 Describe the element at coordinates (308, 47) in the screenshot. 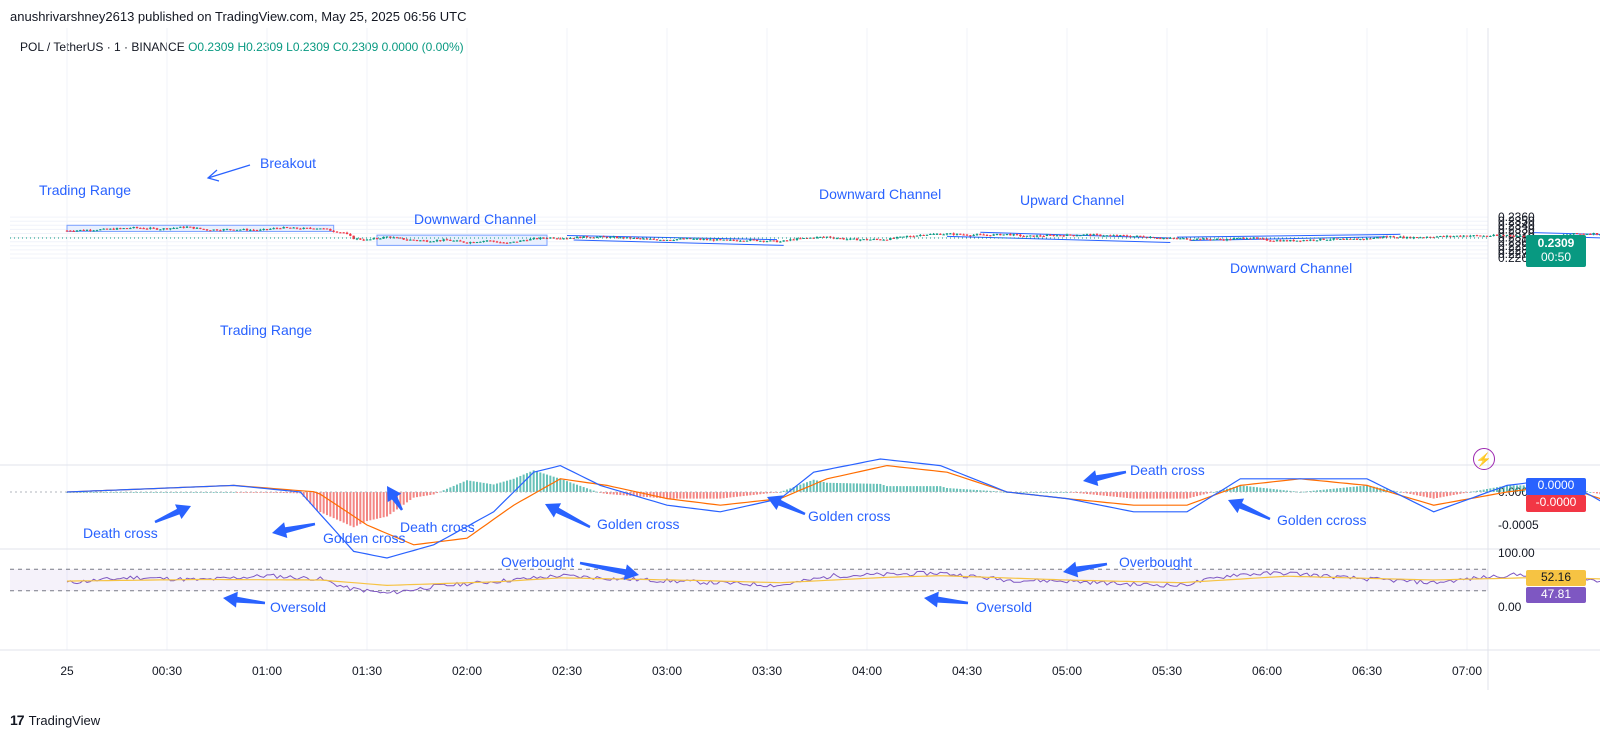

I see `low-value: L0.2309` at that location.